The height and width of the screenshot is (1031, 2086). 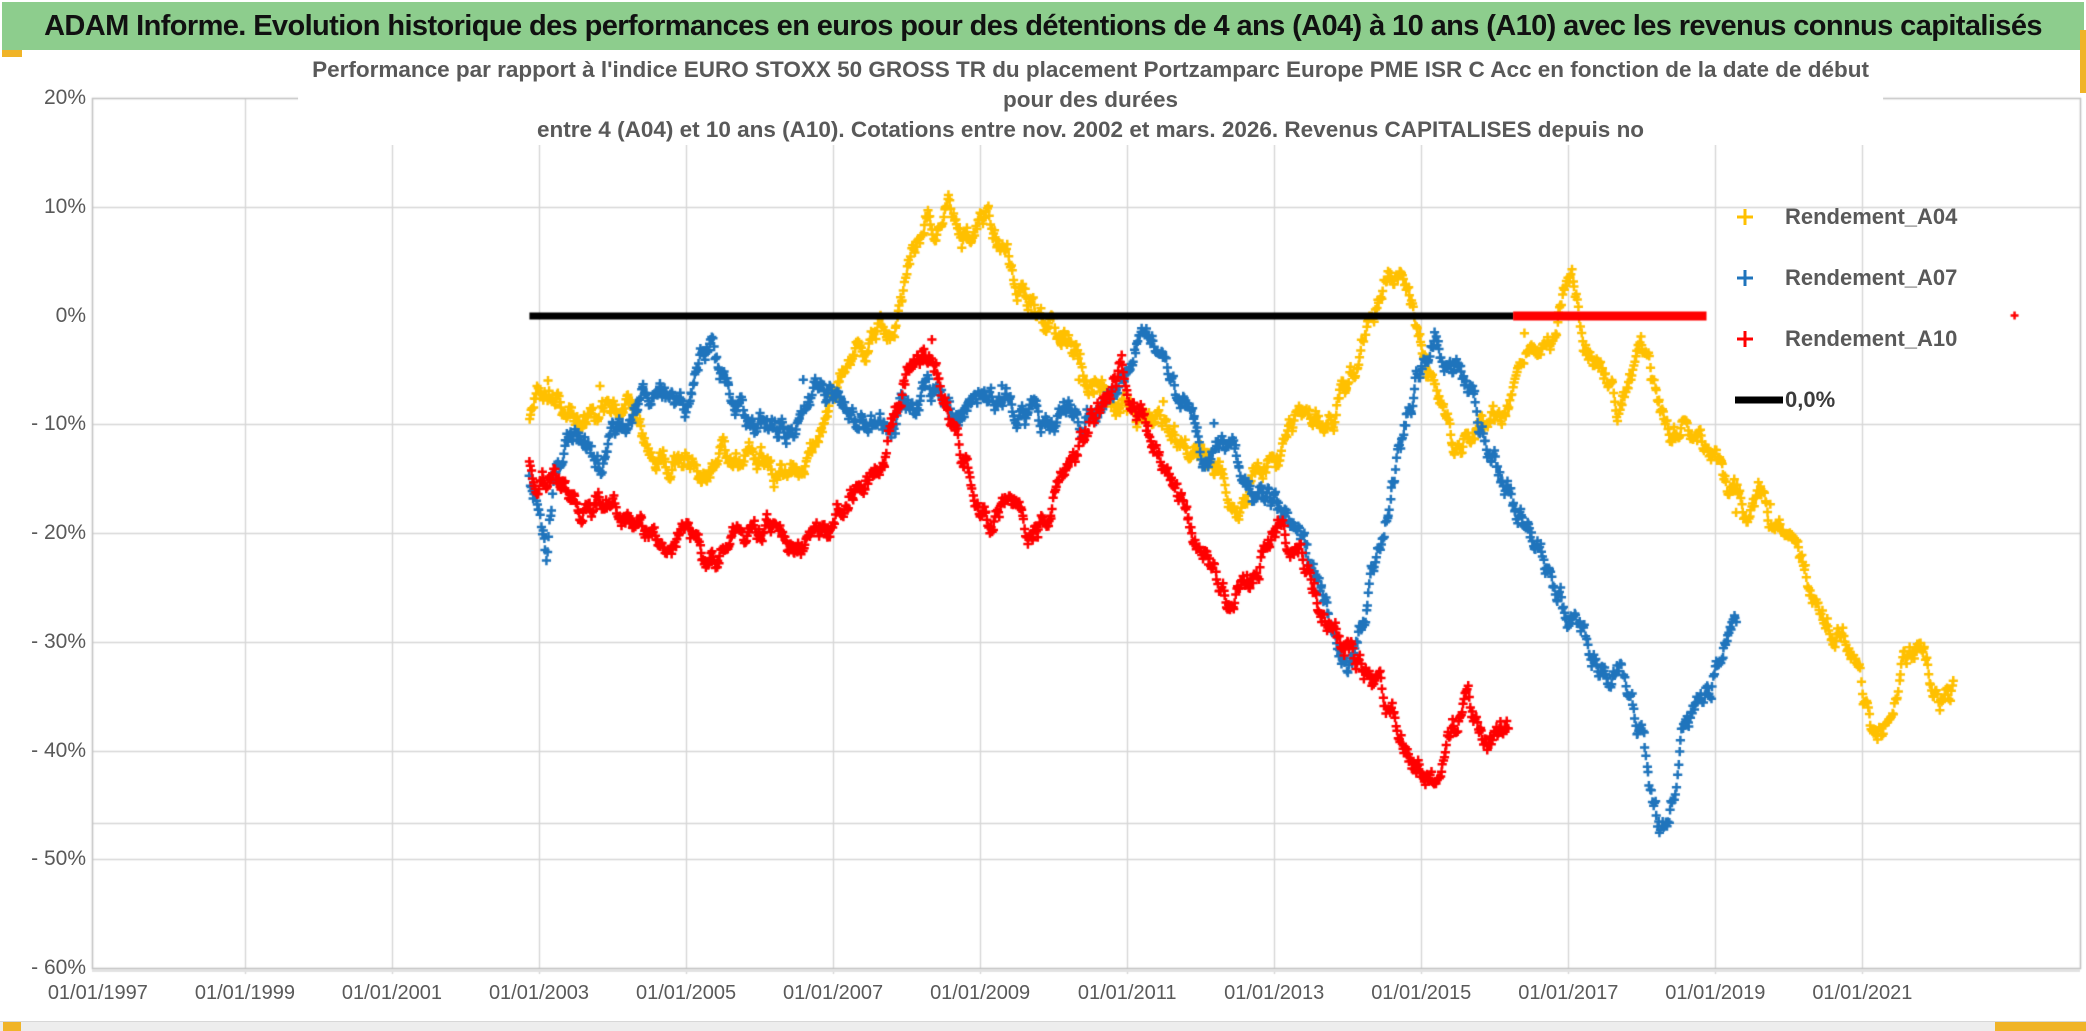 I want to click on y-tick-label: - 40%, so click(x=58, y=750).